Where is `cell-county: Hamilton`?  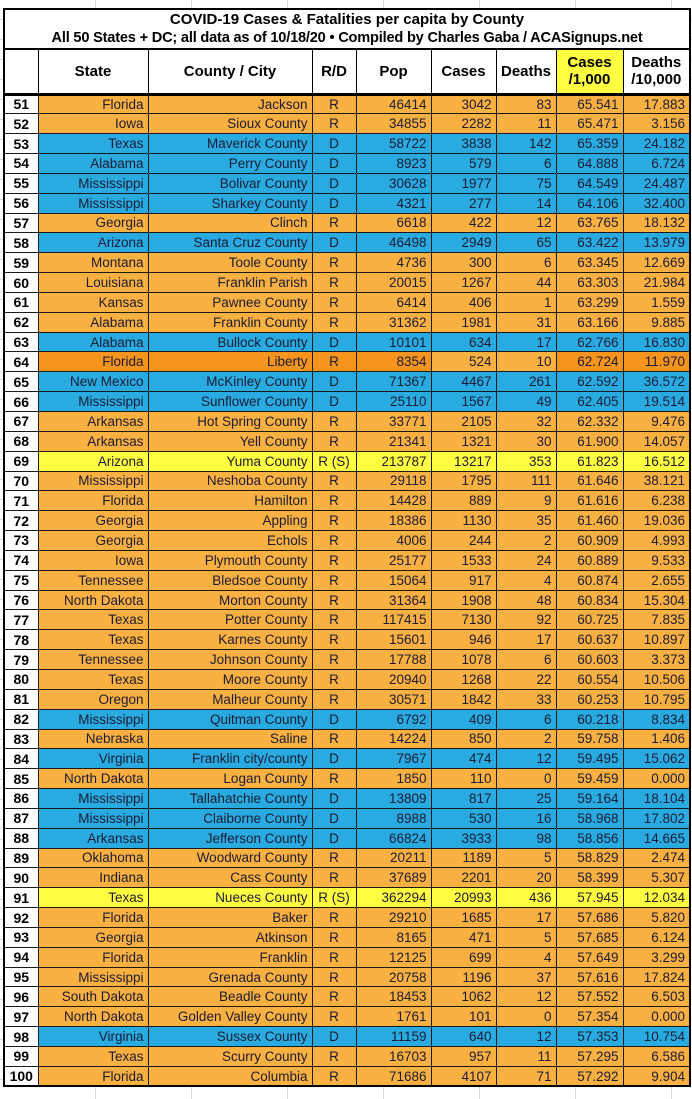
cell-county: Hamilton is located at coordinates (230, 501).